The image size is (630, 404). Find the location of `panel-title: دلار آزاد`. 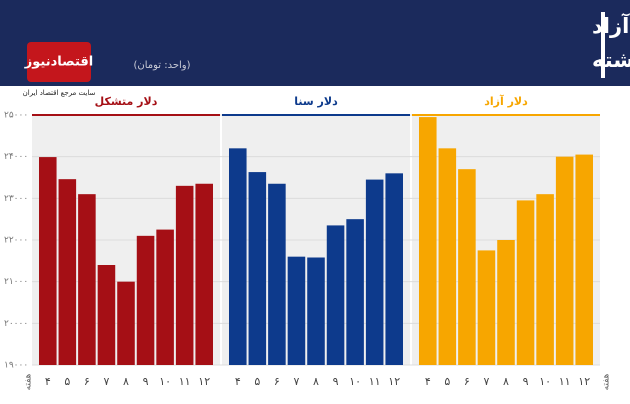

panel-title: دلار آزاد is located at coordinates (506, 101).